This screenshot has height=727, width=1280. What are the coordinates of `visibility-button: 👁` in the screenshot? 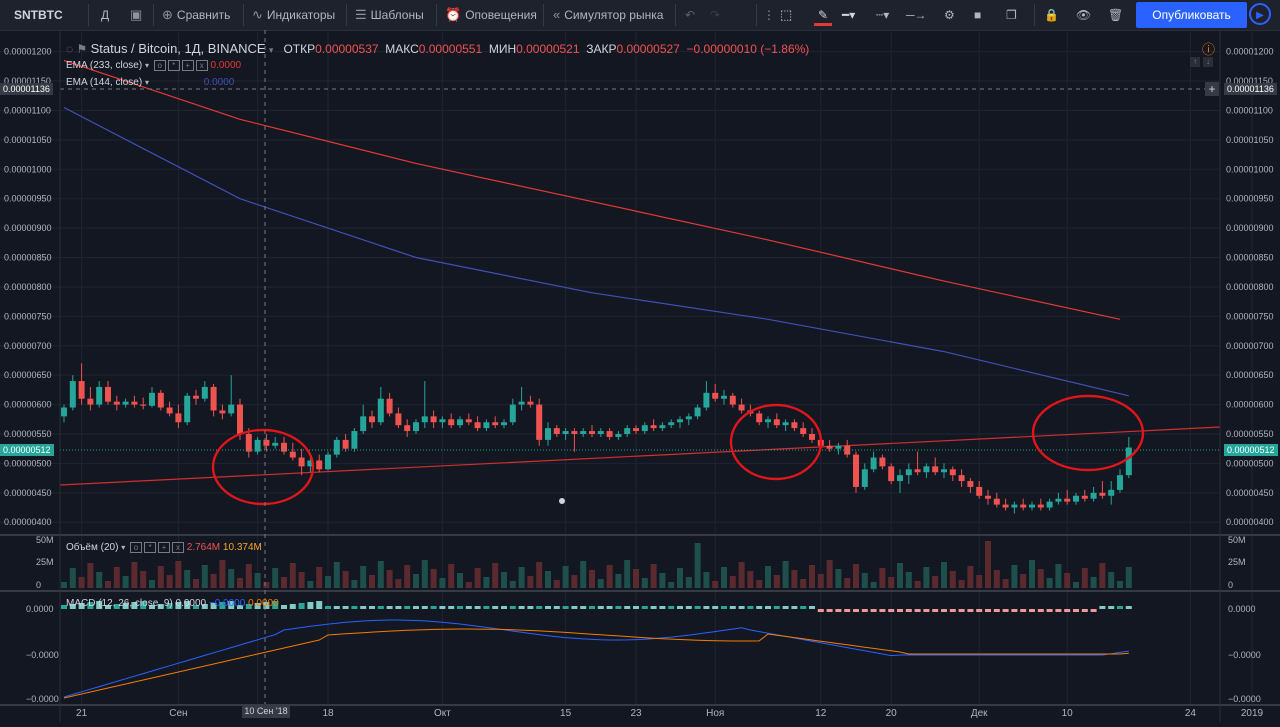 It's located at (1083, 15).